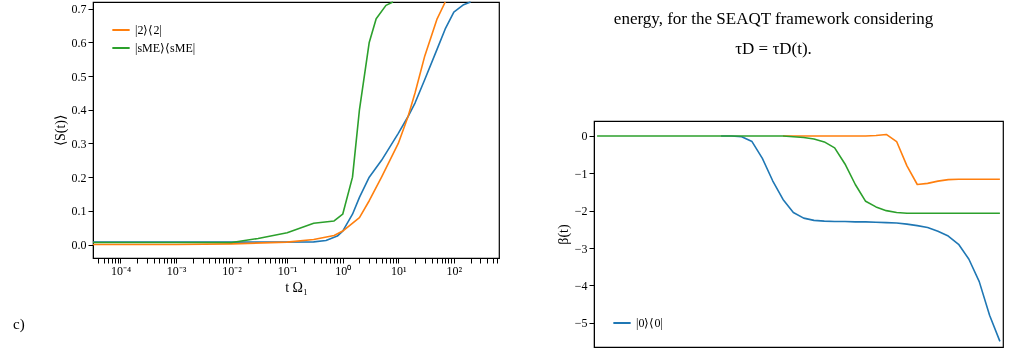  What do you see at coordinates (148, 30) in the screenshot?
I see `legend-label: |2⟩⟨2|` at bounding box center [148, 30].